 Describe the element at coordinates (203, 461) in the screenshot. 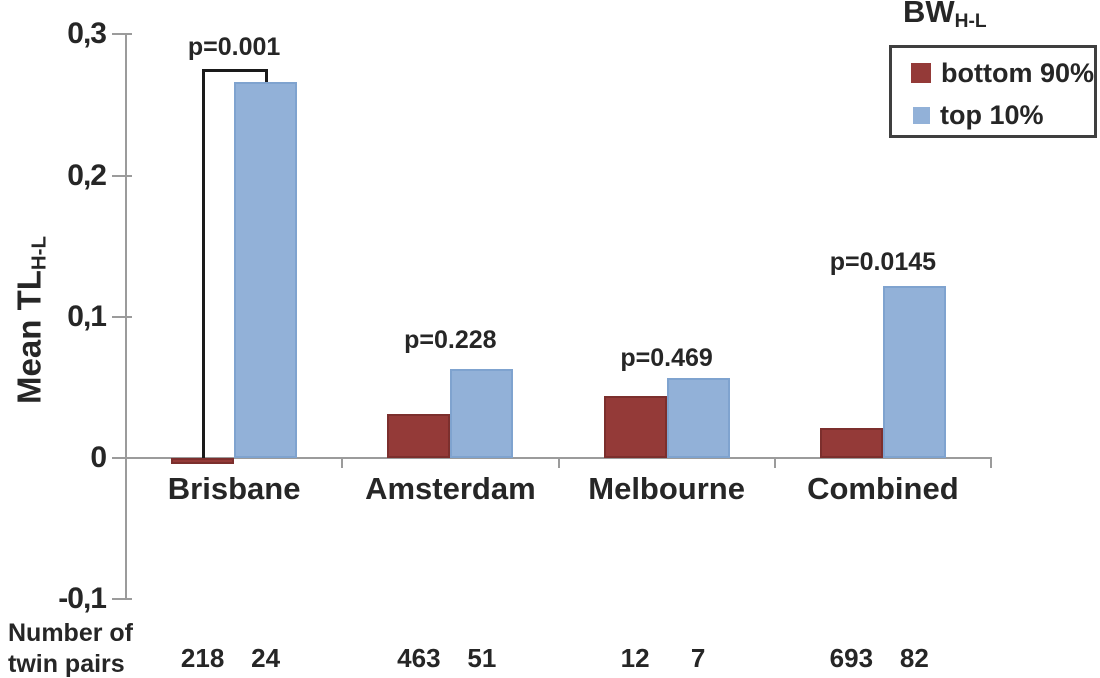

I see `bar-bottom-90--brisbane` at that location.